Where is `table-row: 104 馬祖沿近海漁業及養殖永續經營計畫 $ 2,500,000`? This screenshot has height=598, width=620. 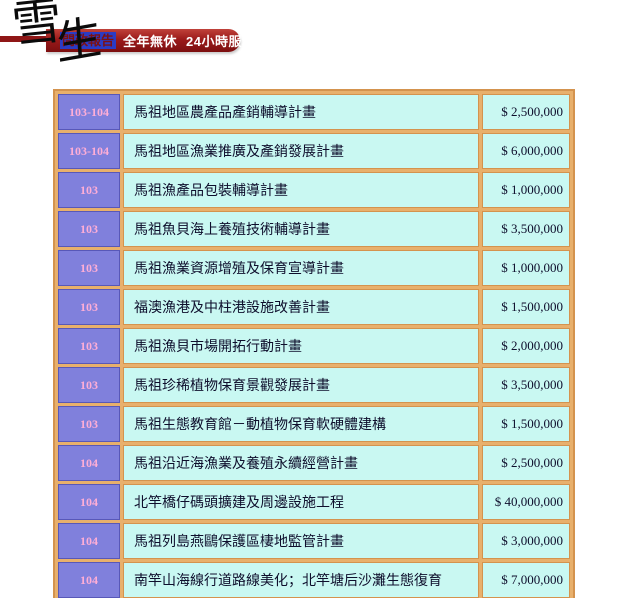
table-row: 104 馬祖沿近海漁業及養殖永續經營計畫 $ 2,500,000 is located at coordinates (314, 463).